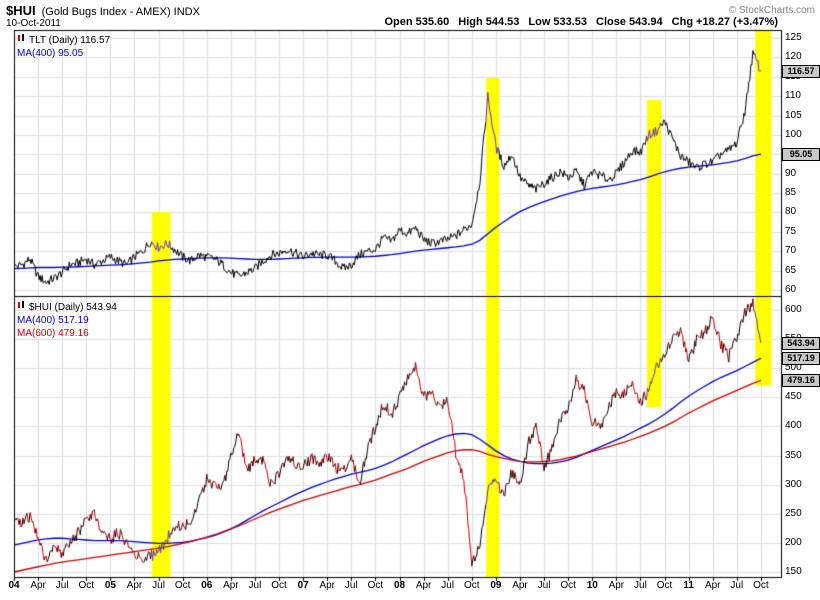 The image size is (820, 600). I want to click on y-axis-label: 60, so click(791, 289).